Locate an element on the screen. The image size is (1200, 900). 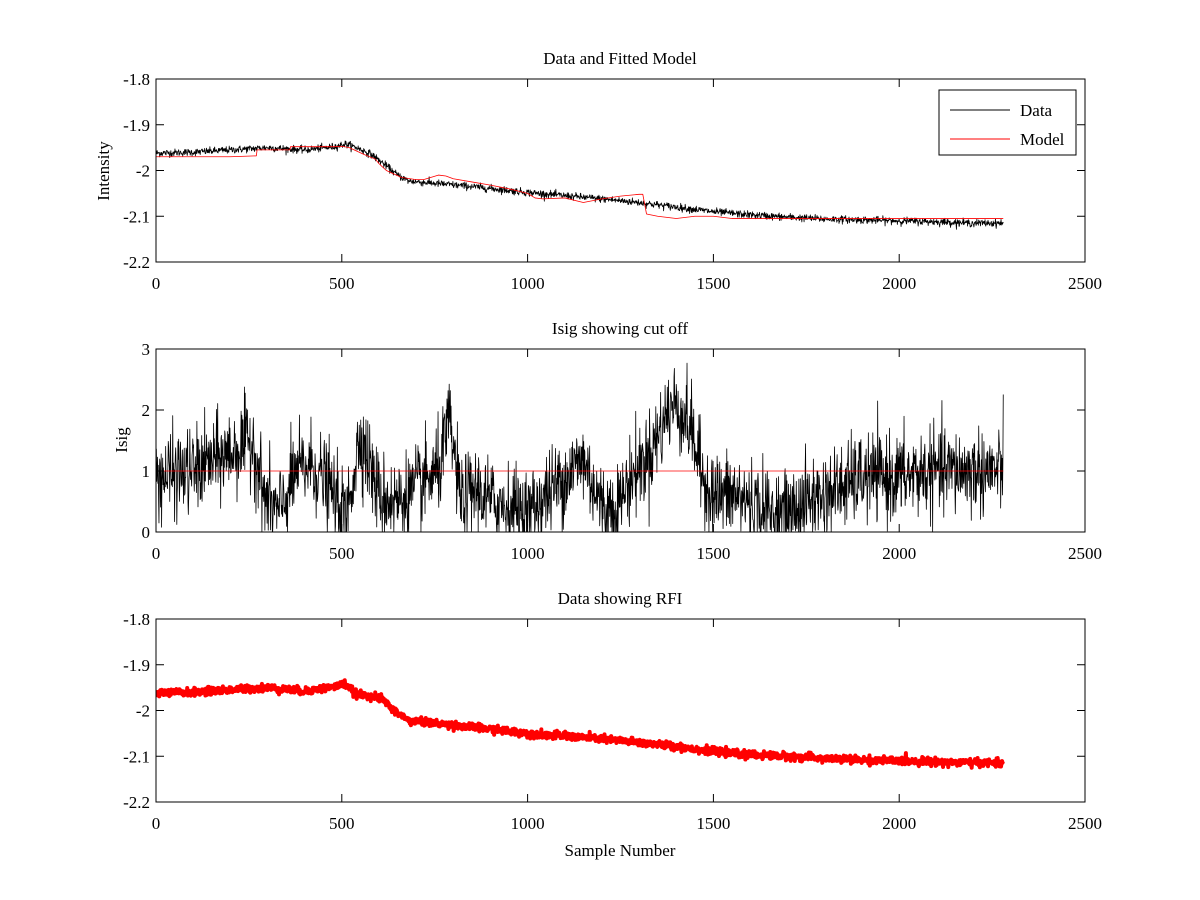
legend-label-data: Data is located at coordinates (1036, 110).